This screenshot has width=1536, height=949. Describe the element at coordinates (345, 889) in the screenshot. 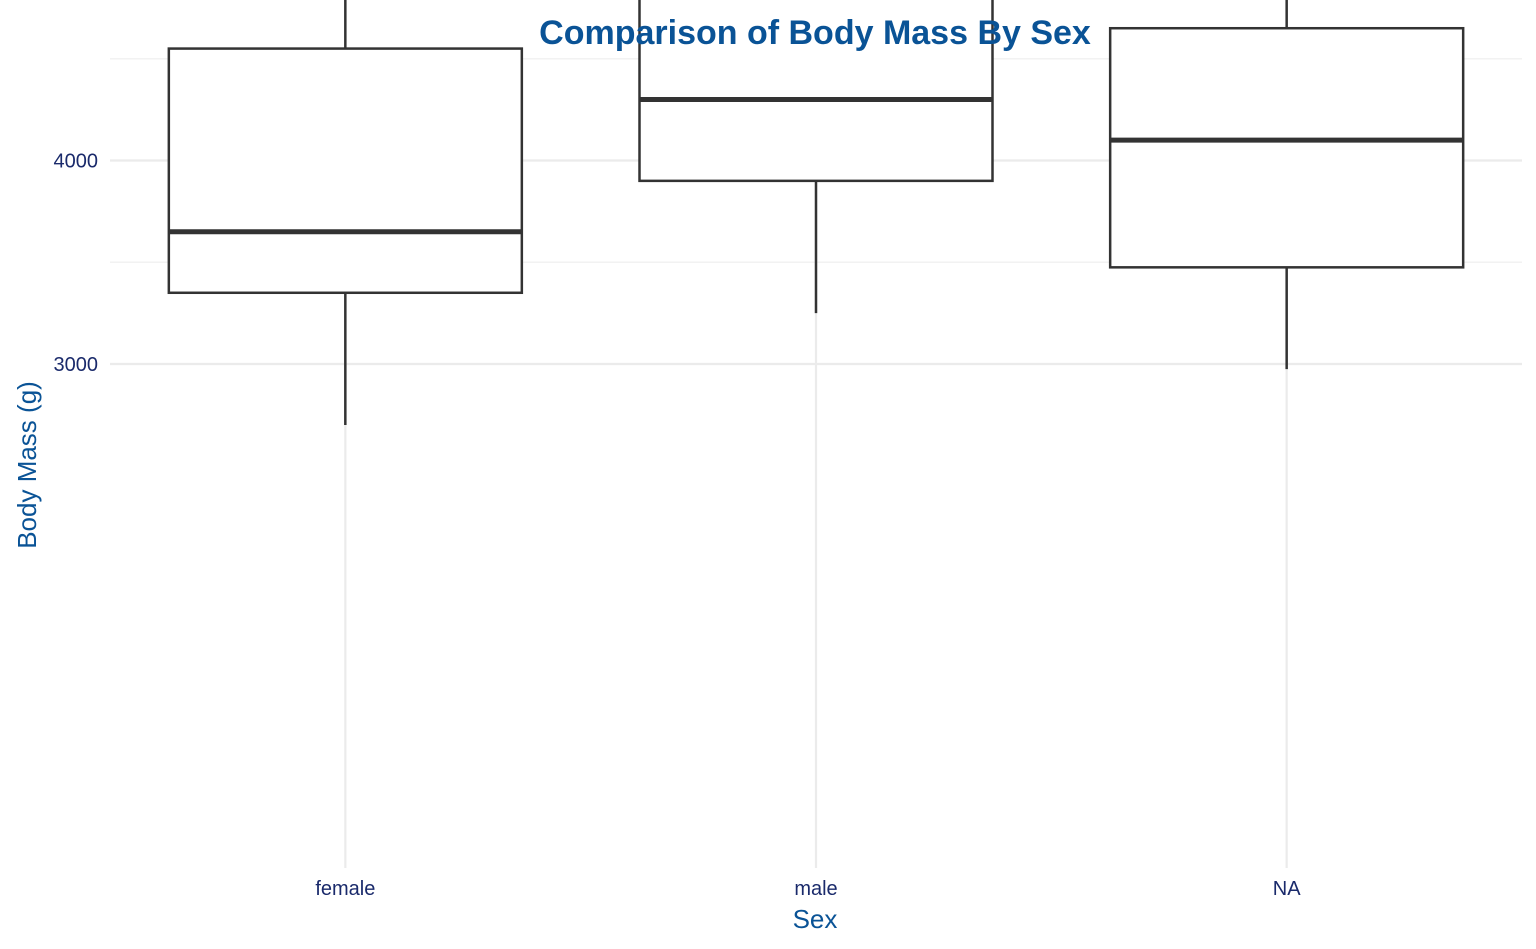

I see `x-tick-label: female` at that location.